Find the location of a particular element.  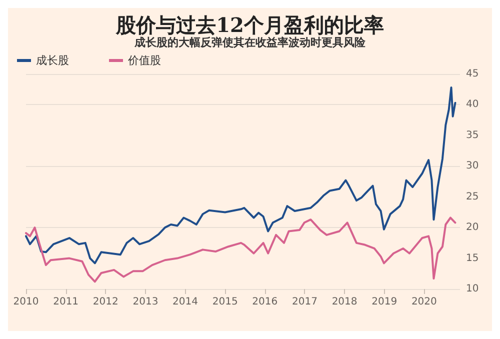

x-tick-label: 2020 is located at coordinates (424, 302).